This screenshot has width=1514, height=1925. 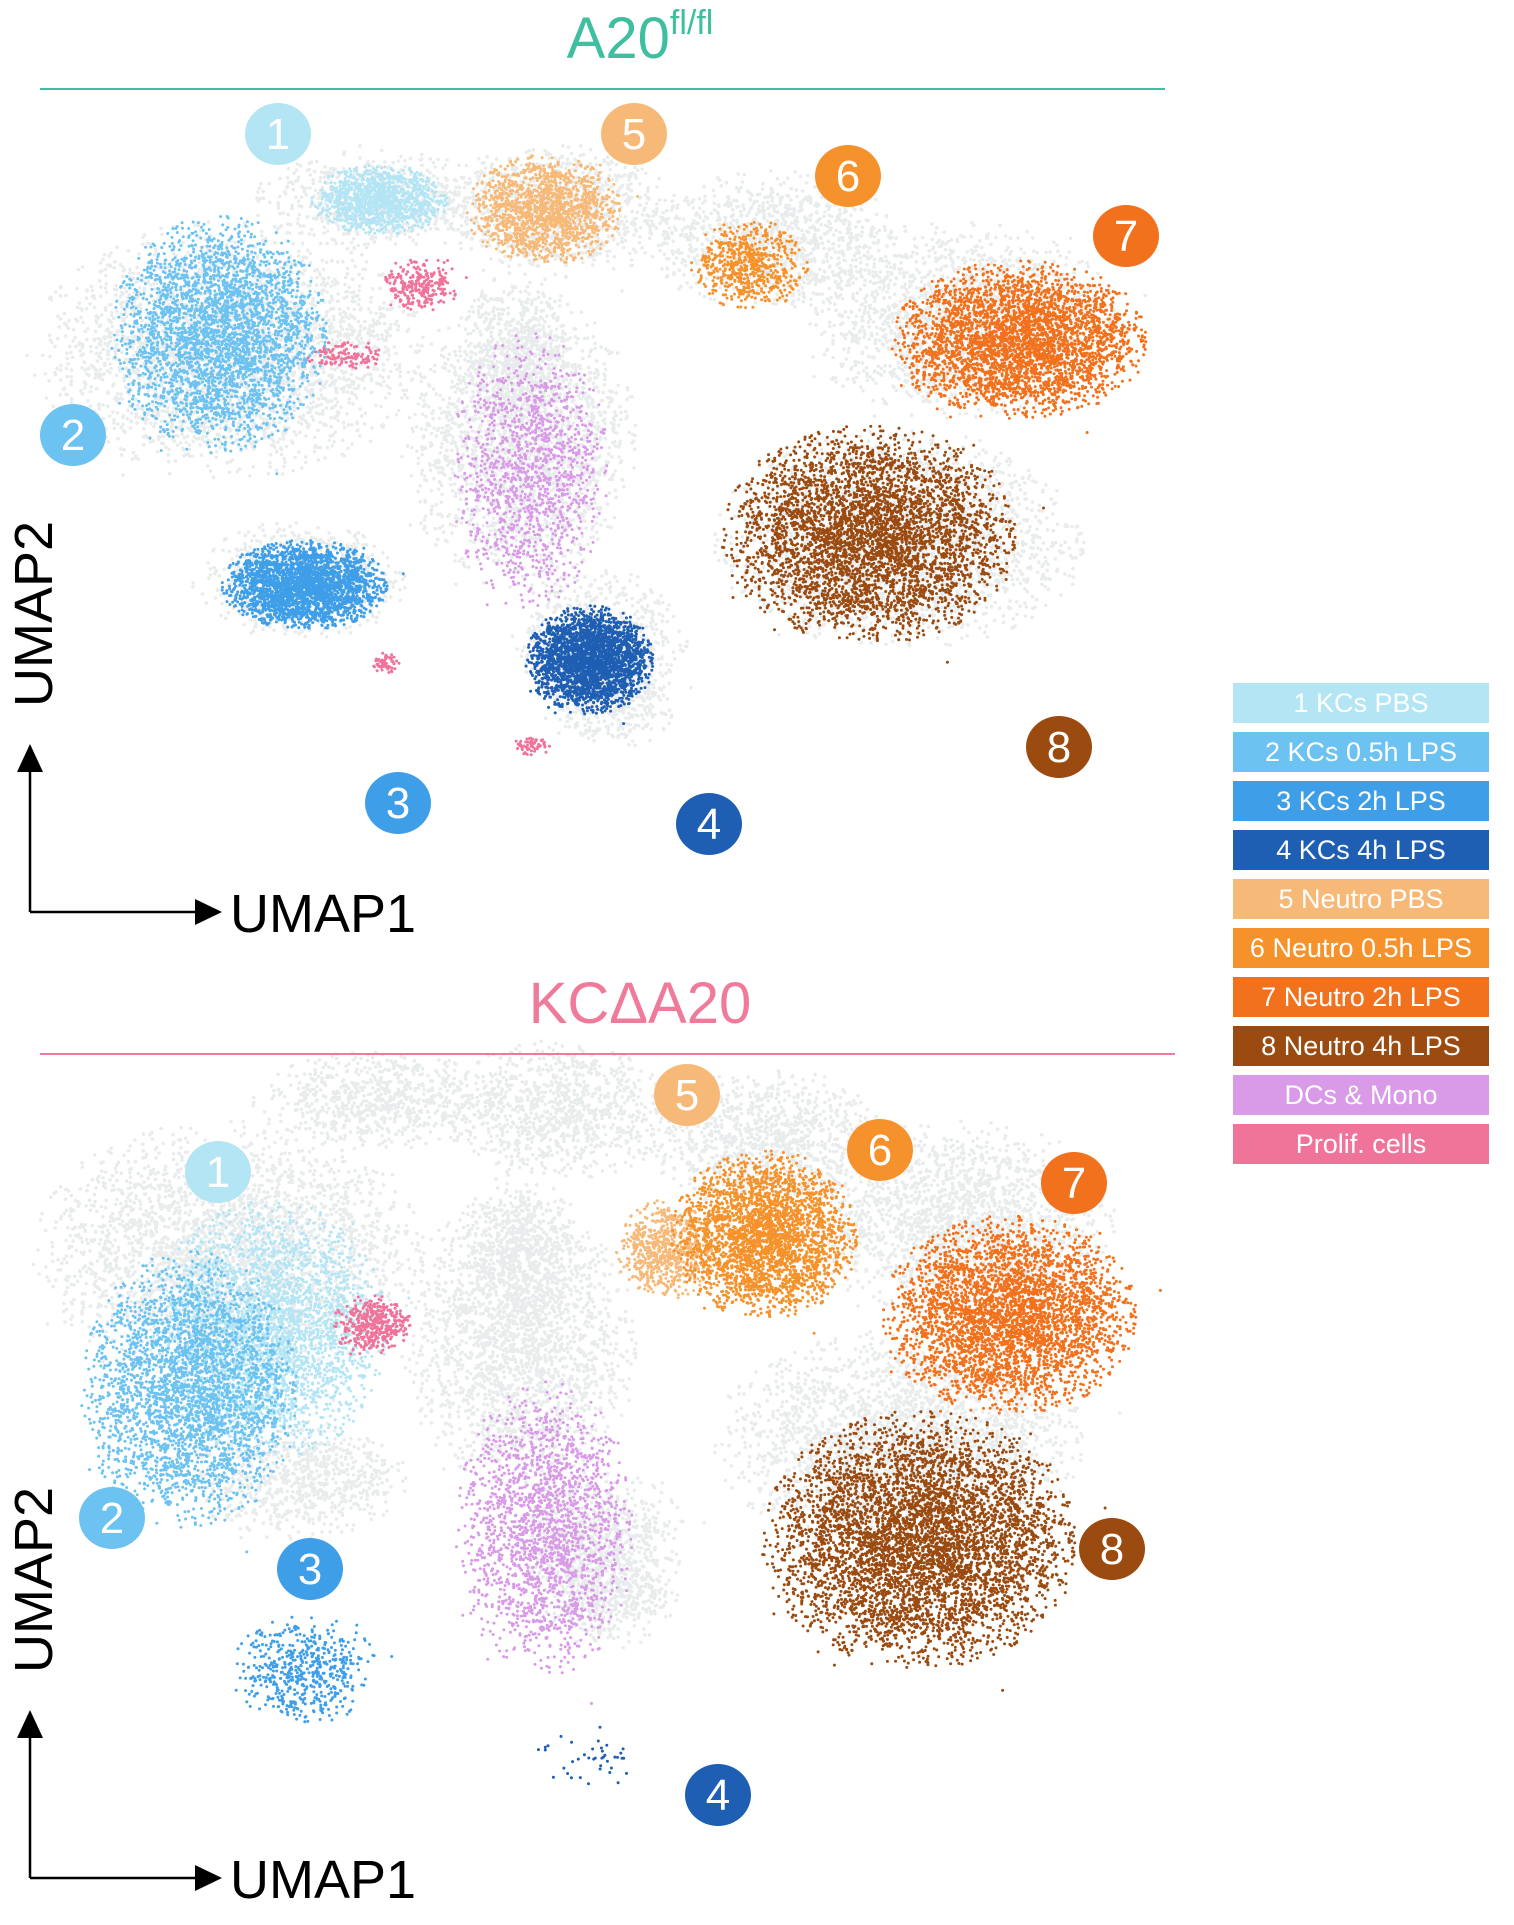 What do you see at coordinates (640, 1003) in the screenshot?
I see `panel-title: KCΔA20` at bounding box center [640, 1003].